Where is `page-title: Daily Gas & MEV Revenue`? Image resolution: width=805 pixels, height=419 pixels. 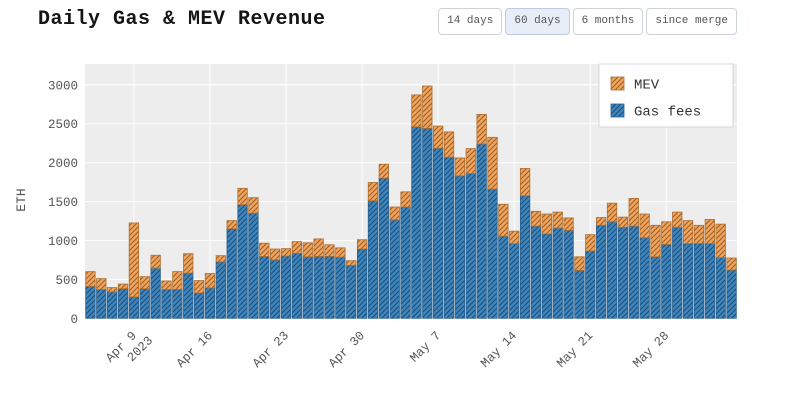
page-title: Daily Gas & MEV Revenue is located at coordinates (182, 19).